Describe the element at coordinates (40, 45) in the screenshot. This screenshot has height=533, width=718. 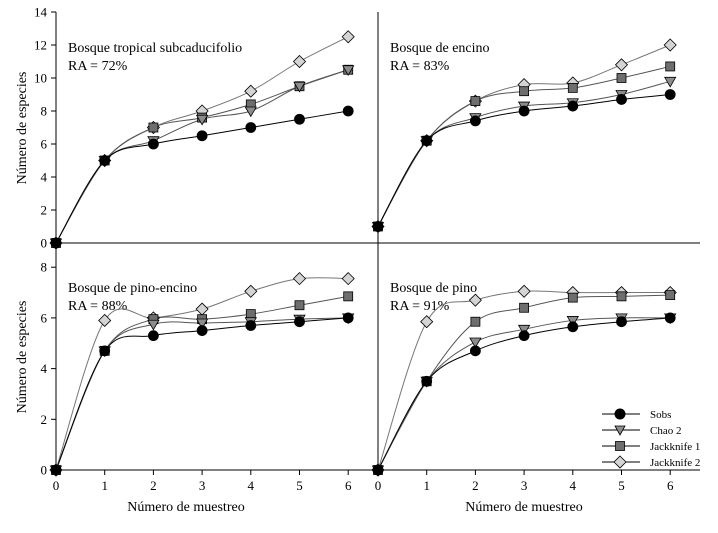
I see `y-tick-label: 12` at that location.